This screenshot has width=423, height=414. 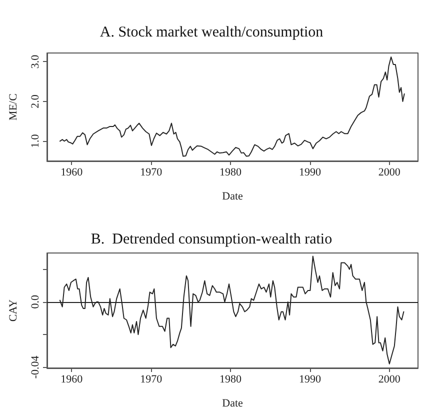 What do you see at coordinates (36, 301) in the screenshot?
I see `y-tick-label: 0.0` at bounding box center [36, 301].